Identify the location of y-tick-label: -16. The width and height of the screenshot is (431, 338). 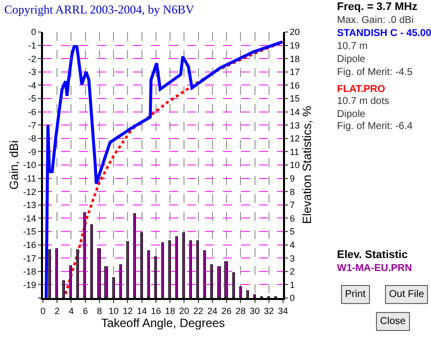
(29, 245).